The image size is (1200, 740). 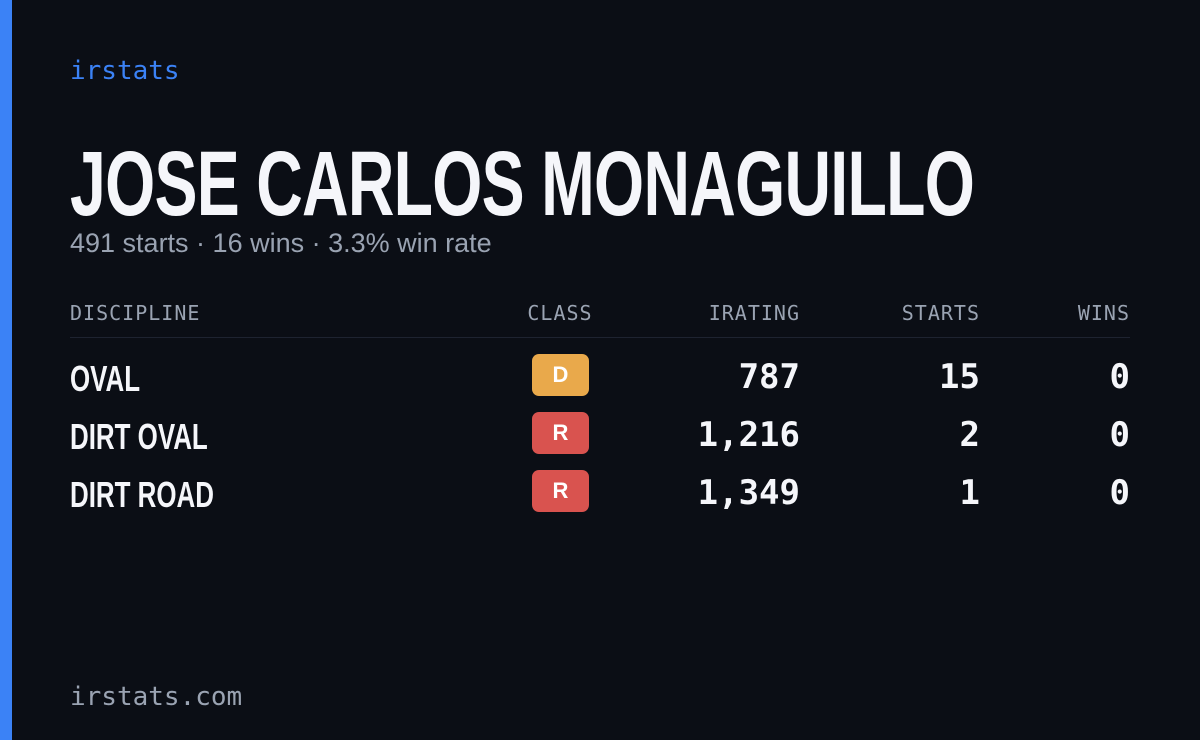 I want to click on starts: 15, so click(x=959, y=377).